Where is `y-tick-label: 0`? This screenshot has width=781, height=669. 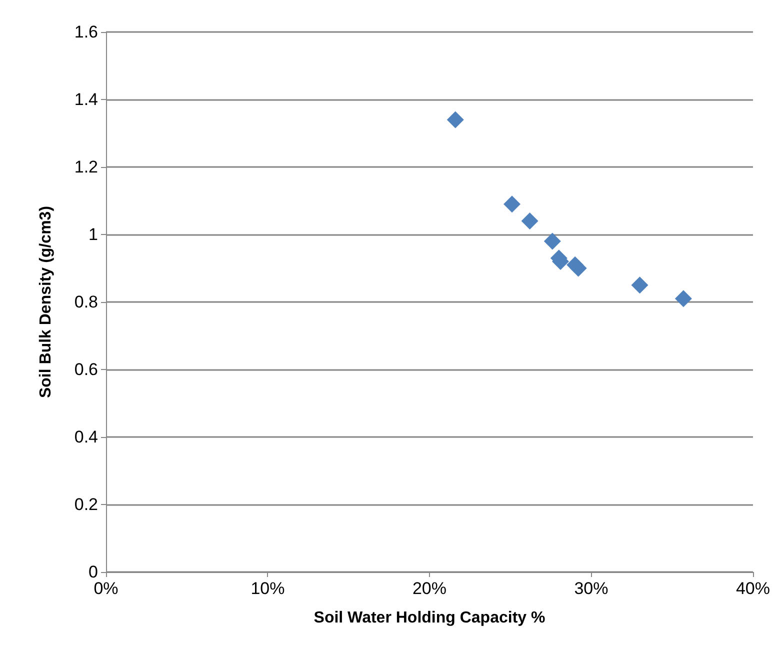 y-tick-label: 0 is located at coordinates (93, 572).